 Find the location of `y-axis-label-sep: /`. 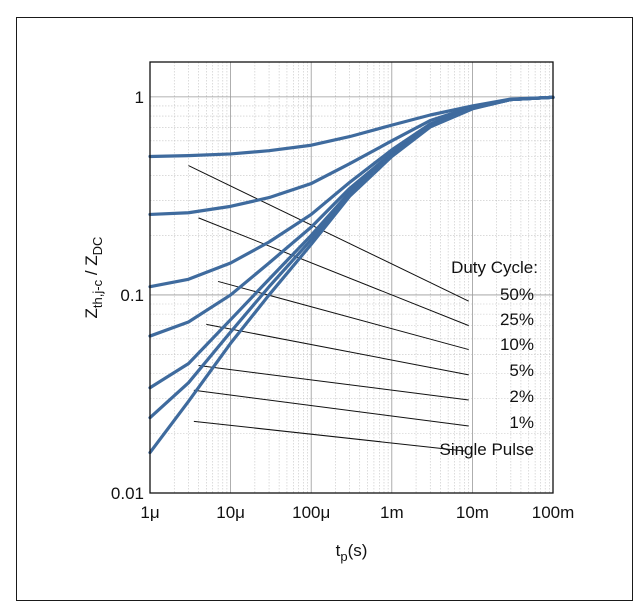

y-axis-label-sep: / is located at coordinates (91, 273).